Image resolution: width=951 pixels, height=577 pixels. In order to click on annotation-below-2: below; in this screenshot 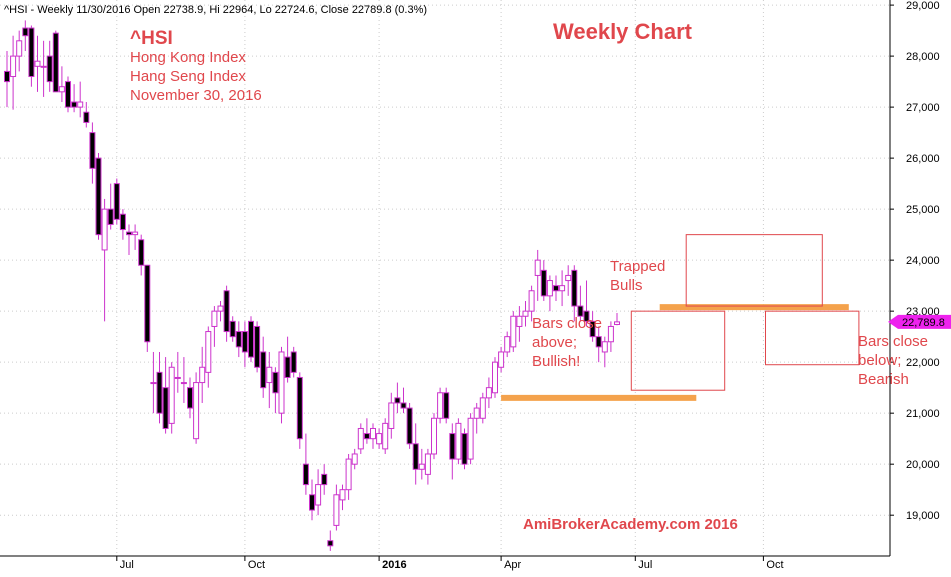, I will do `click(879, 360)`.